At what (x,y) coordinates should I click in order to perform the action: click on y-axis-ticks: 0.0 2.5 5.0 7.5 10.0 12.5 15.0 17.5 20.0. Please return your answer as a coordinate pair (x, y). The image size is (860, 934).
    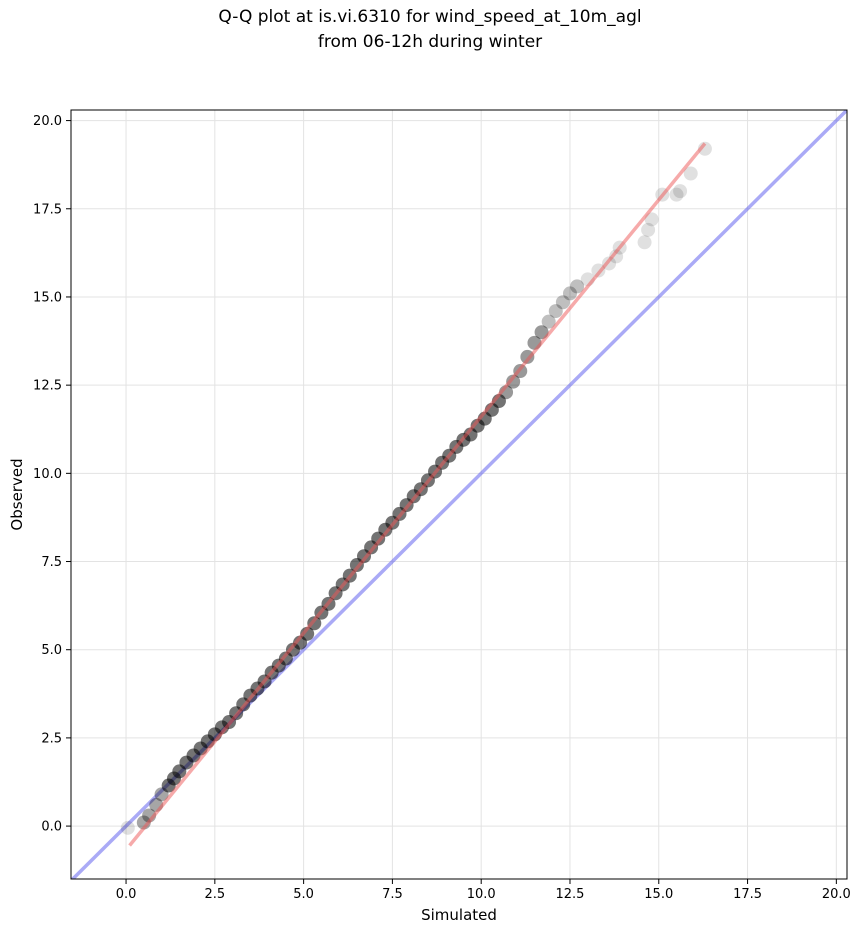
    Looking at the image, I should click on (52, 474).